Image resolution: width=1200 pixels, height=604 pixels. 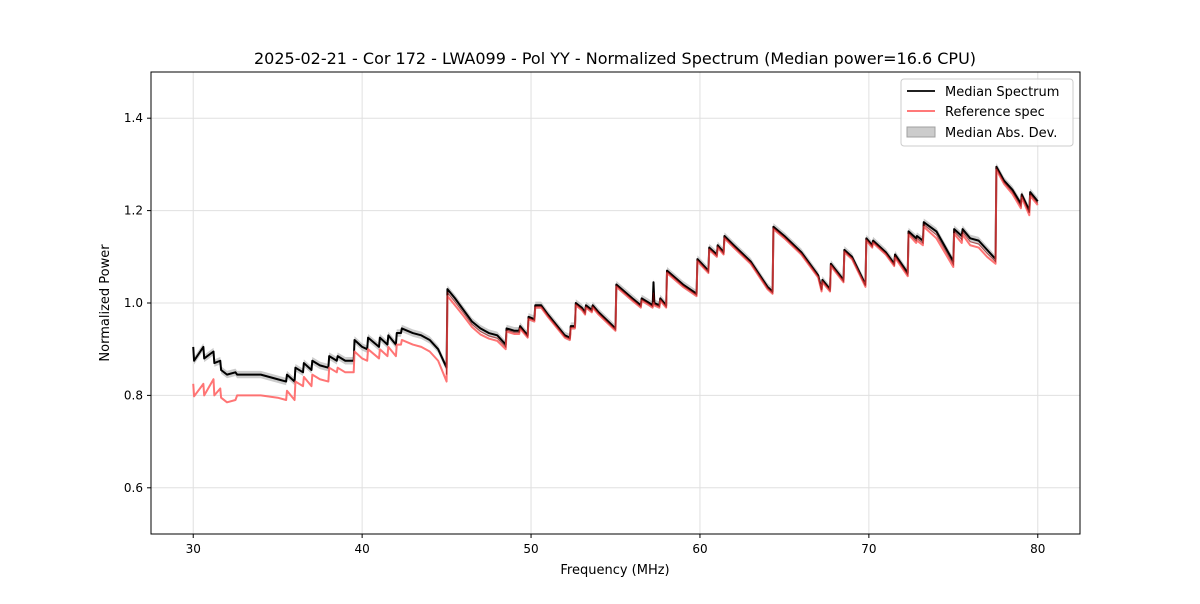 I want to click on x-tick-label: 60, so click(x=699, y=549).